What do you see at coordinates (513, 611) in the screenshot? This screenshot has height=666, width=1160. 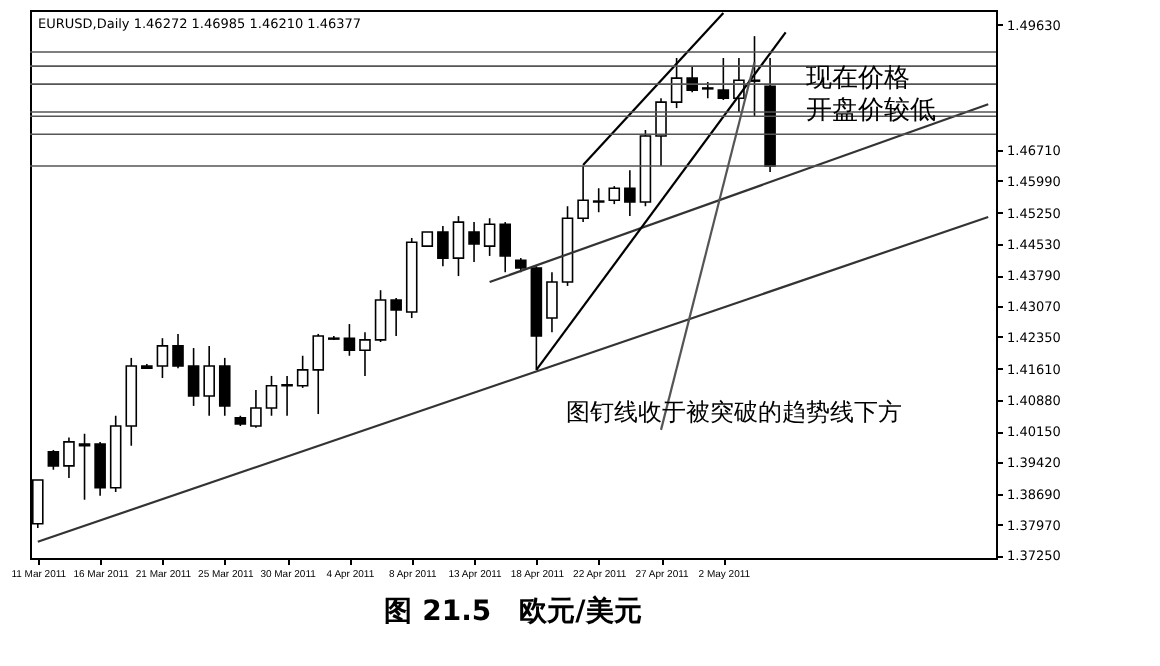 I see `text: 图 21.5 欧元/美元` at bounding box center [513, 611].